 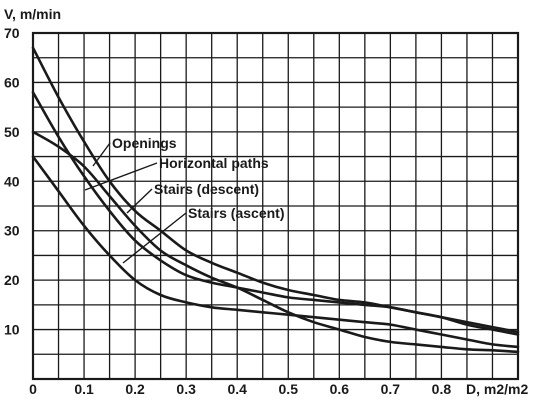 I want to click on y-tick-label: 20, so click(x=12, y=280).